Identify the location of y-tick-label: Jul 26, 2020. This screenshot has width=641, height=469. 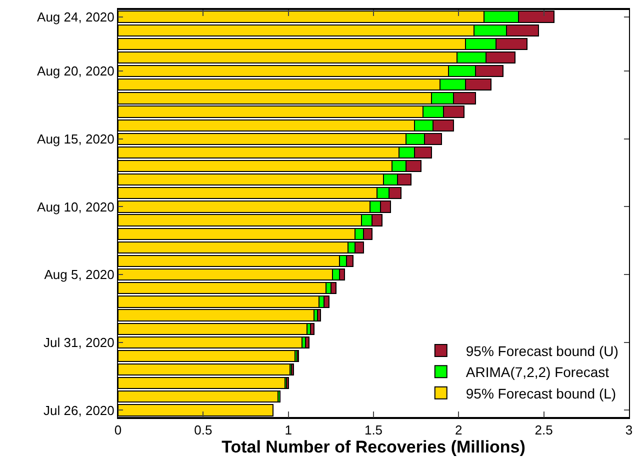
(79, 410).